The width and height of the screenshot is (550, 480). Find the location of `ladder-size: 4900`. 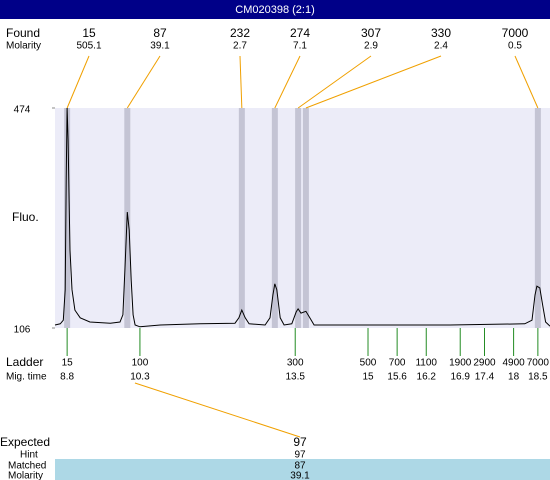

ladder-size: 4900 is located at coordinates (513, 363).